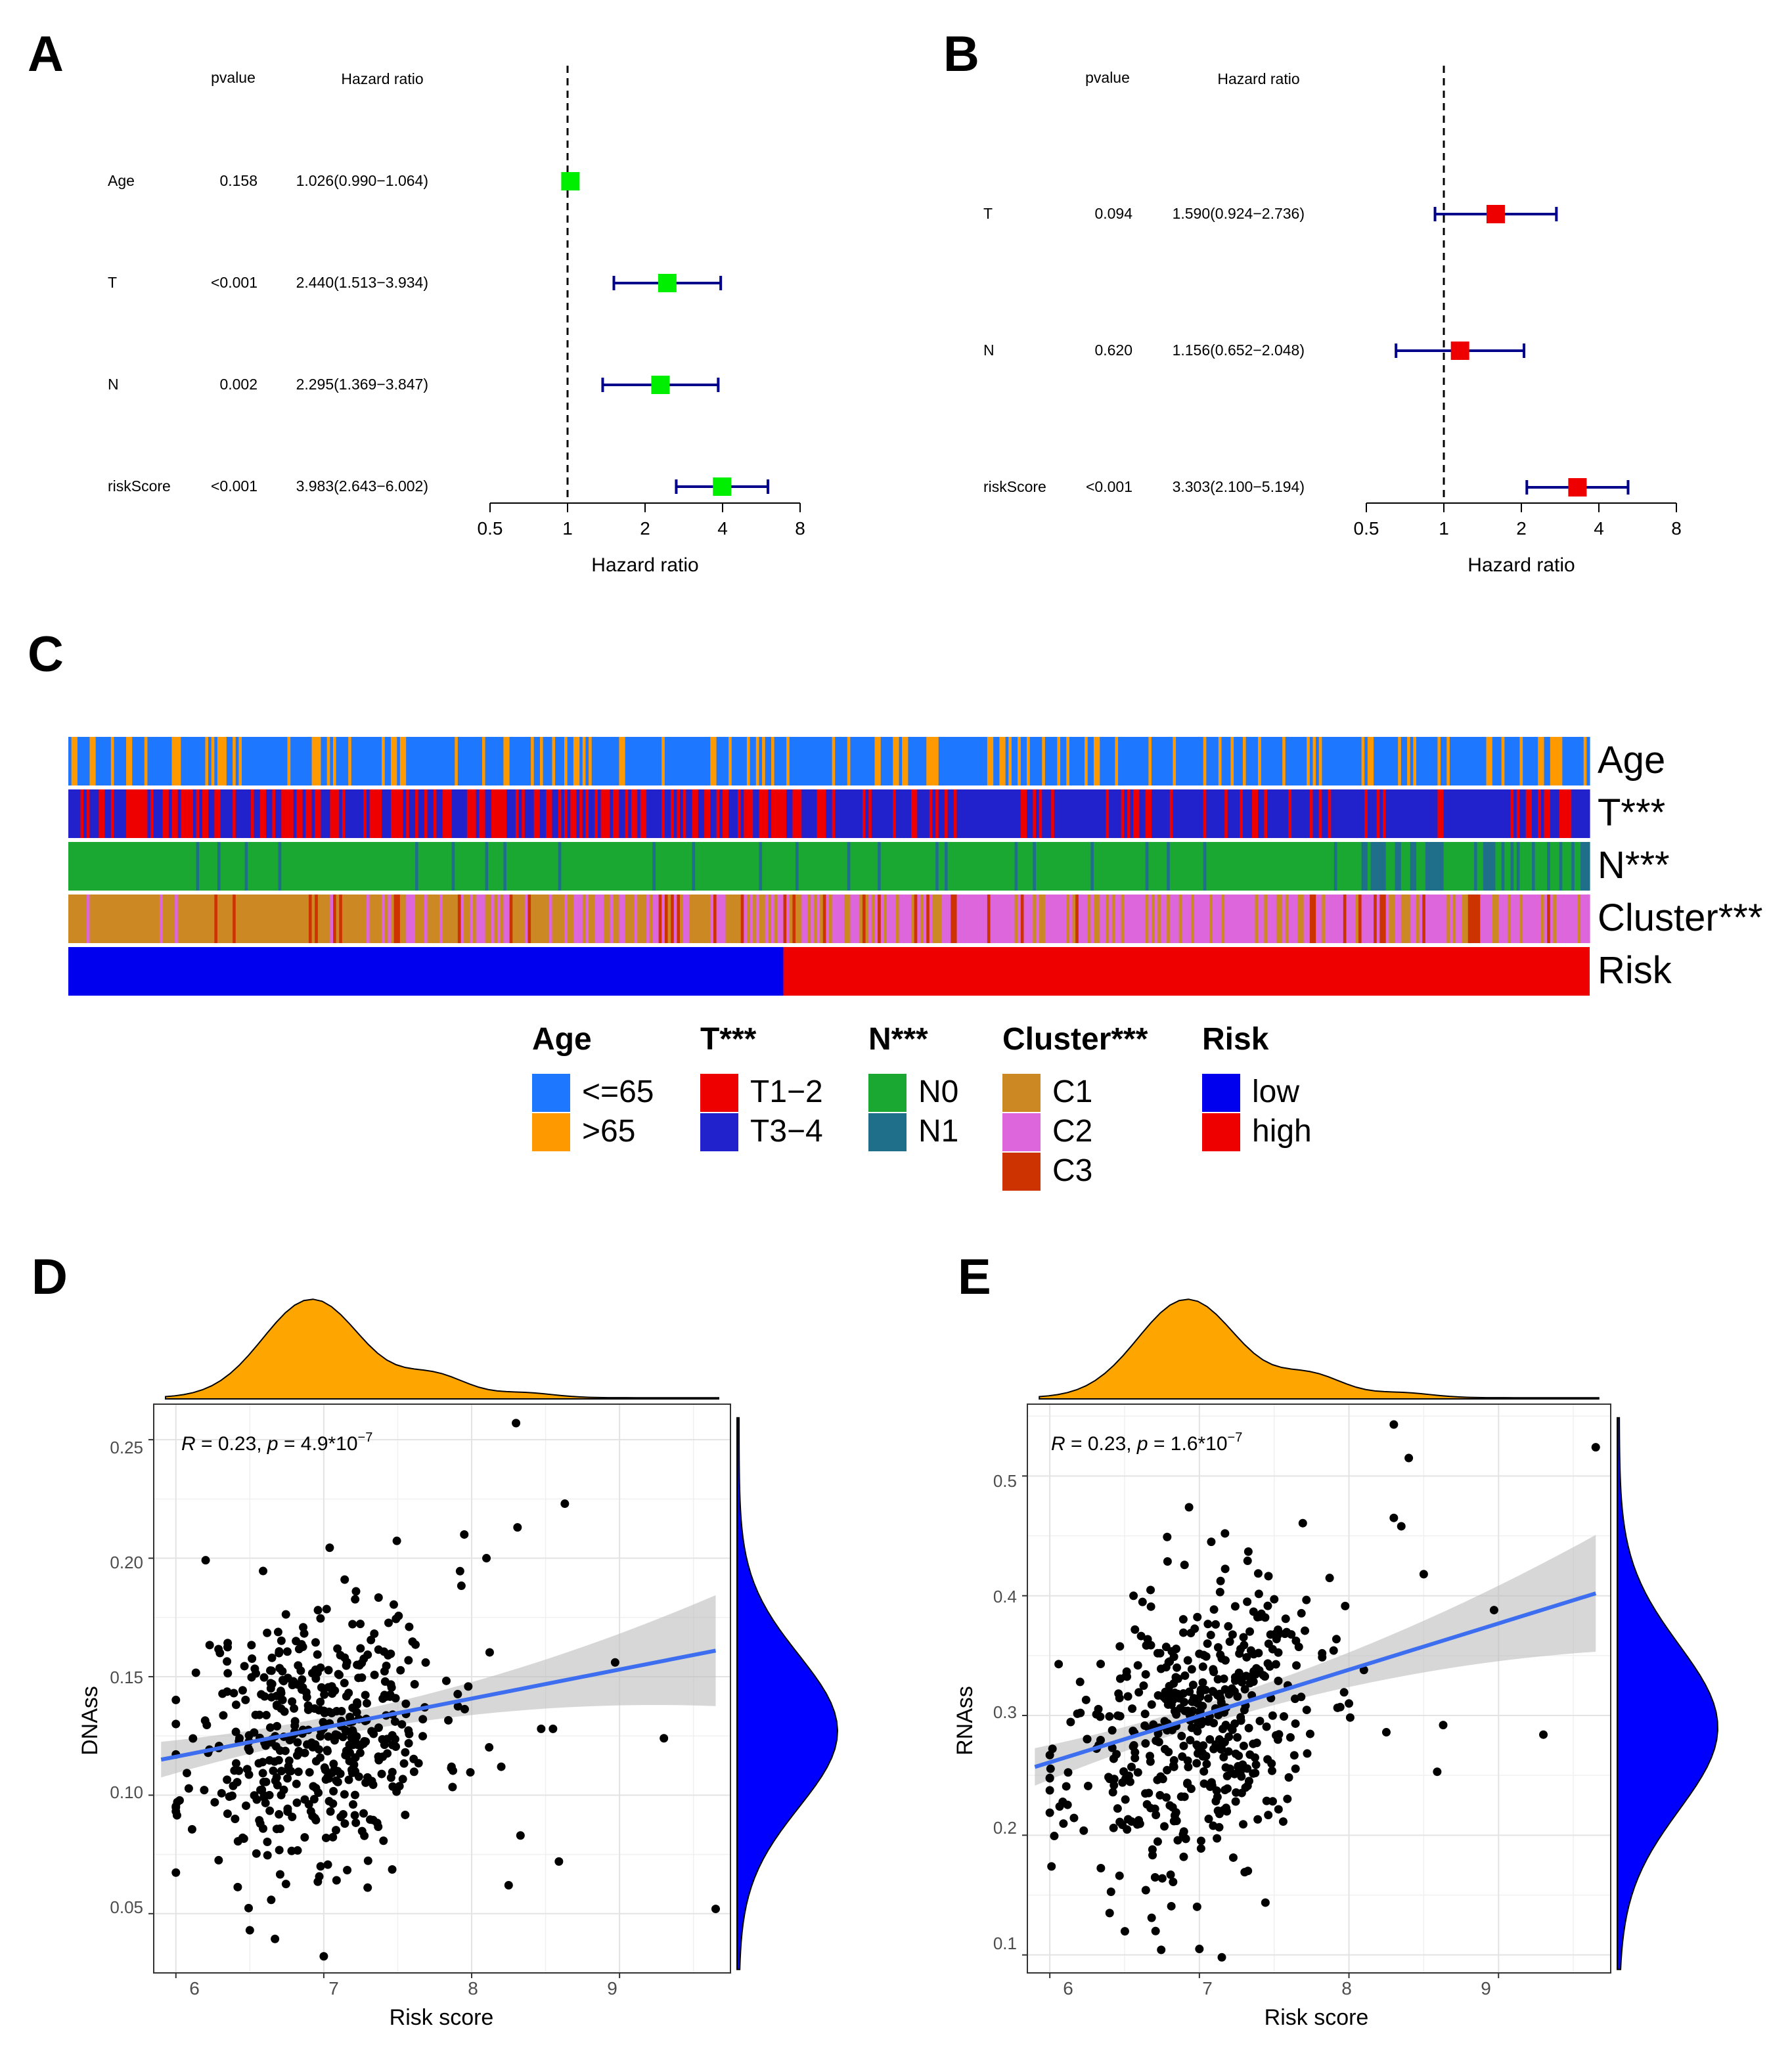  What do you see at coordinates (1005, 1481) in the screenshot?
I see `scatter-e-ytick-label: 0.5` at bounding box center [1005, 1481].